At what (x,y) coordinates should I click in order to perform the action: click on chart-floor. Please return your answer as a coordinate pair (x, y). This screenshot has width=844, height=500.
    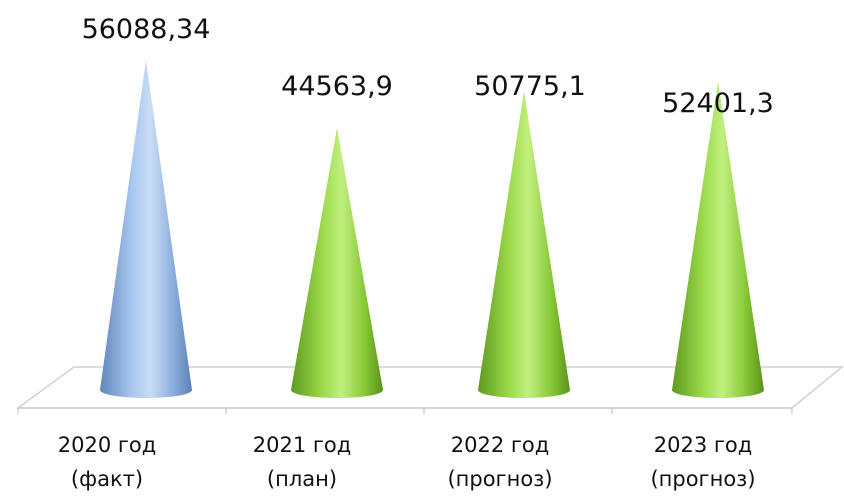
    Looking at the image, I should click on (430, 390).